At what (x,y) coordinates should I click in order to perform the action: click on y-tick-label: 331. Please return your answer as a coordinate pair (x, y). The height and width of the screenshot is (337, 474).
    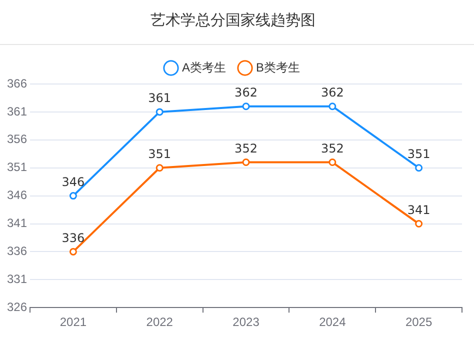
    Looking at the image, I should click on (17, 279).